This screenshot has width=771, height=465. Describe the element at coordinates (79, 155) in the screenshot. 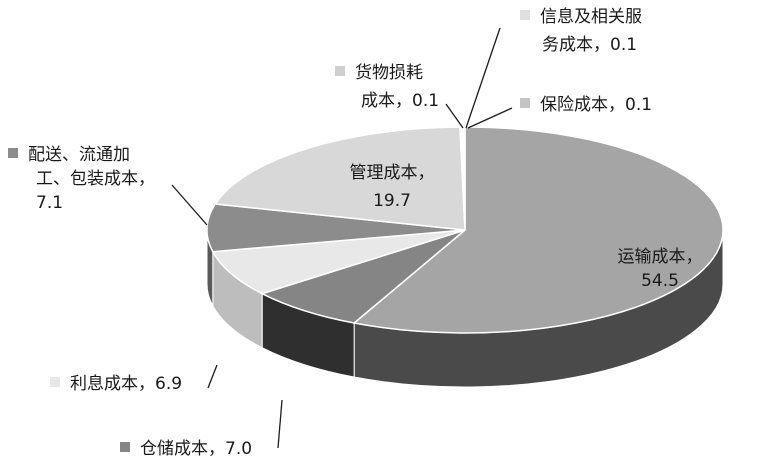

I see `data-label-3-line1: 配送、流通加` at that location.